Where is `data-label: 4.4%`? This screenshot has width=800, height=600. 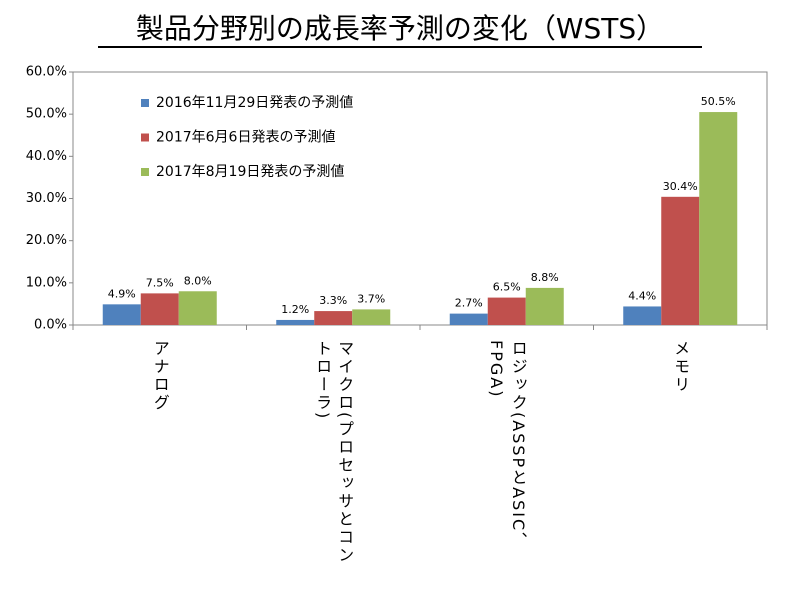 data-label: 4.4% is located at coordinates (642, 295).